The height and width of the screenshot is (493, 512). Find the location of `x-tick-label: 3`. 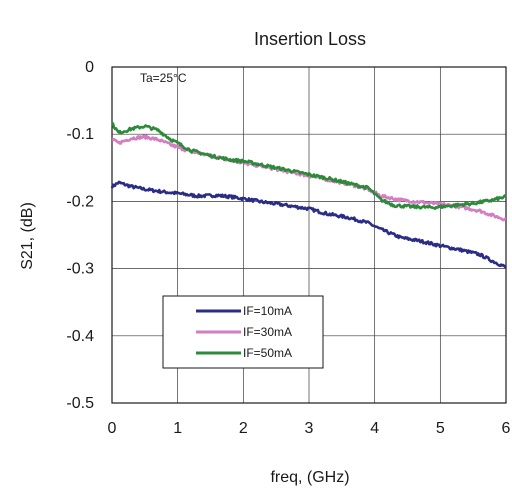

x-tick-label: 3 is located at coordinates (309, 428).